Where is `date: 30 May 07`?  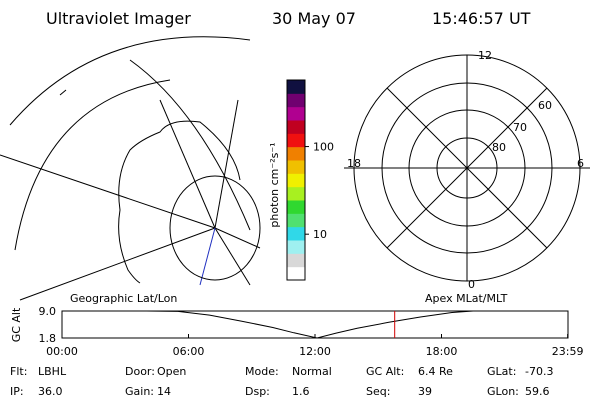 date: 30 May 07 is located at coordinates (314, 18).